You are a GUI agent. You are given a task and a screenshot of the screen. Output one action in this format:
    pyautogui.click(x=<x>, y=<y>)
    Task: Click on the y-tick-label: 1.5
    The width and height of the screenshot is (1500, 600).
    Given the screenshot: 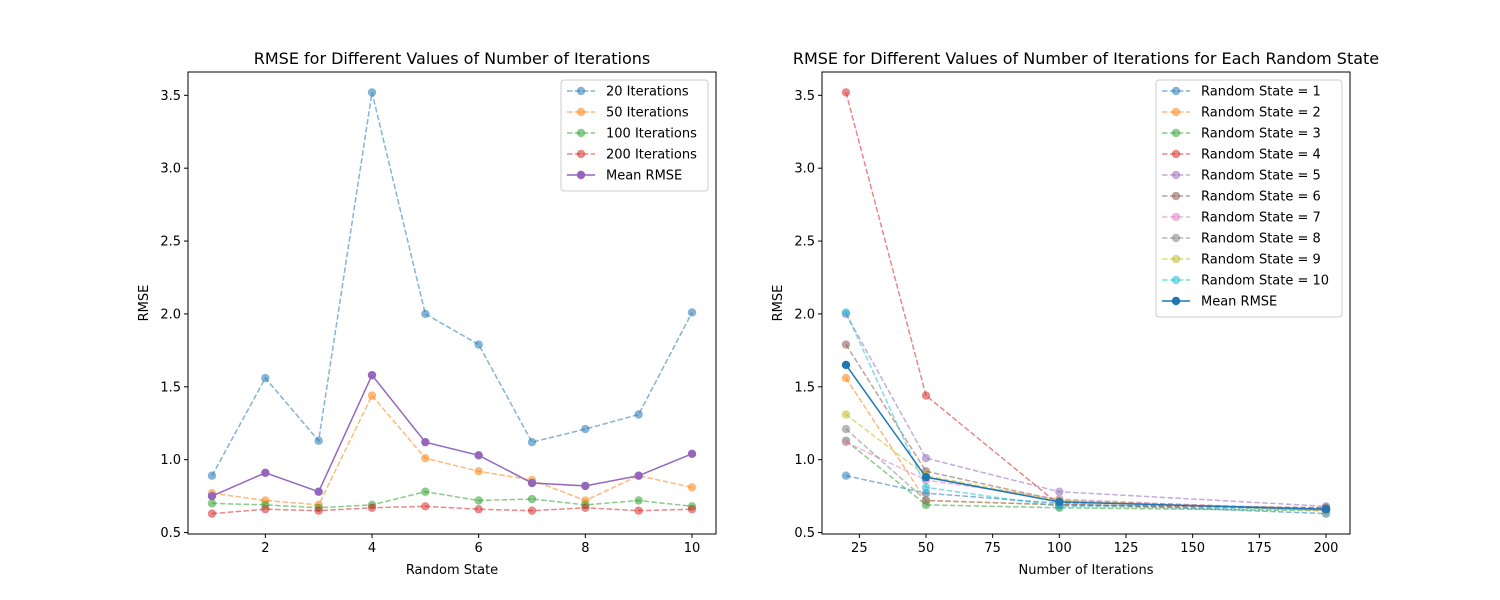 What is the action you would take?
    pyautogui.click(x=804, y=387)
    